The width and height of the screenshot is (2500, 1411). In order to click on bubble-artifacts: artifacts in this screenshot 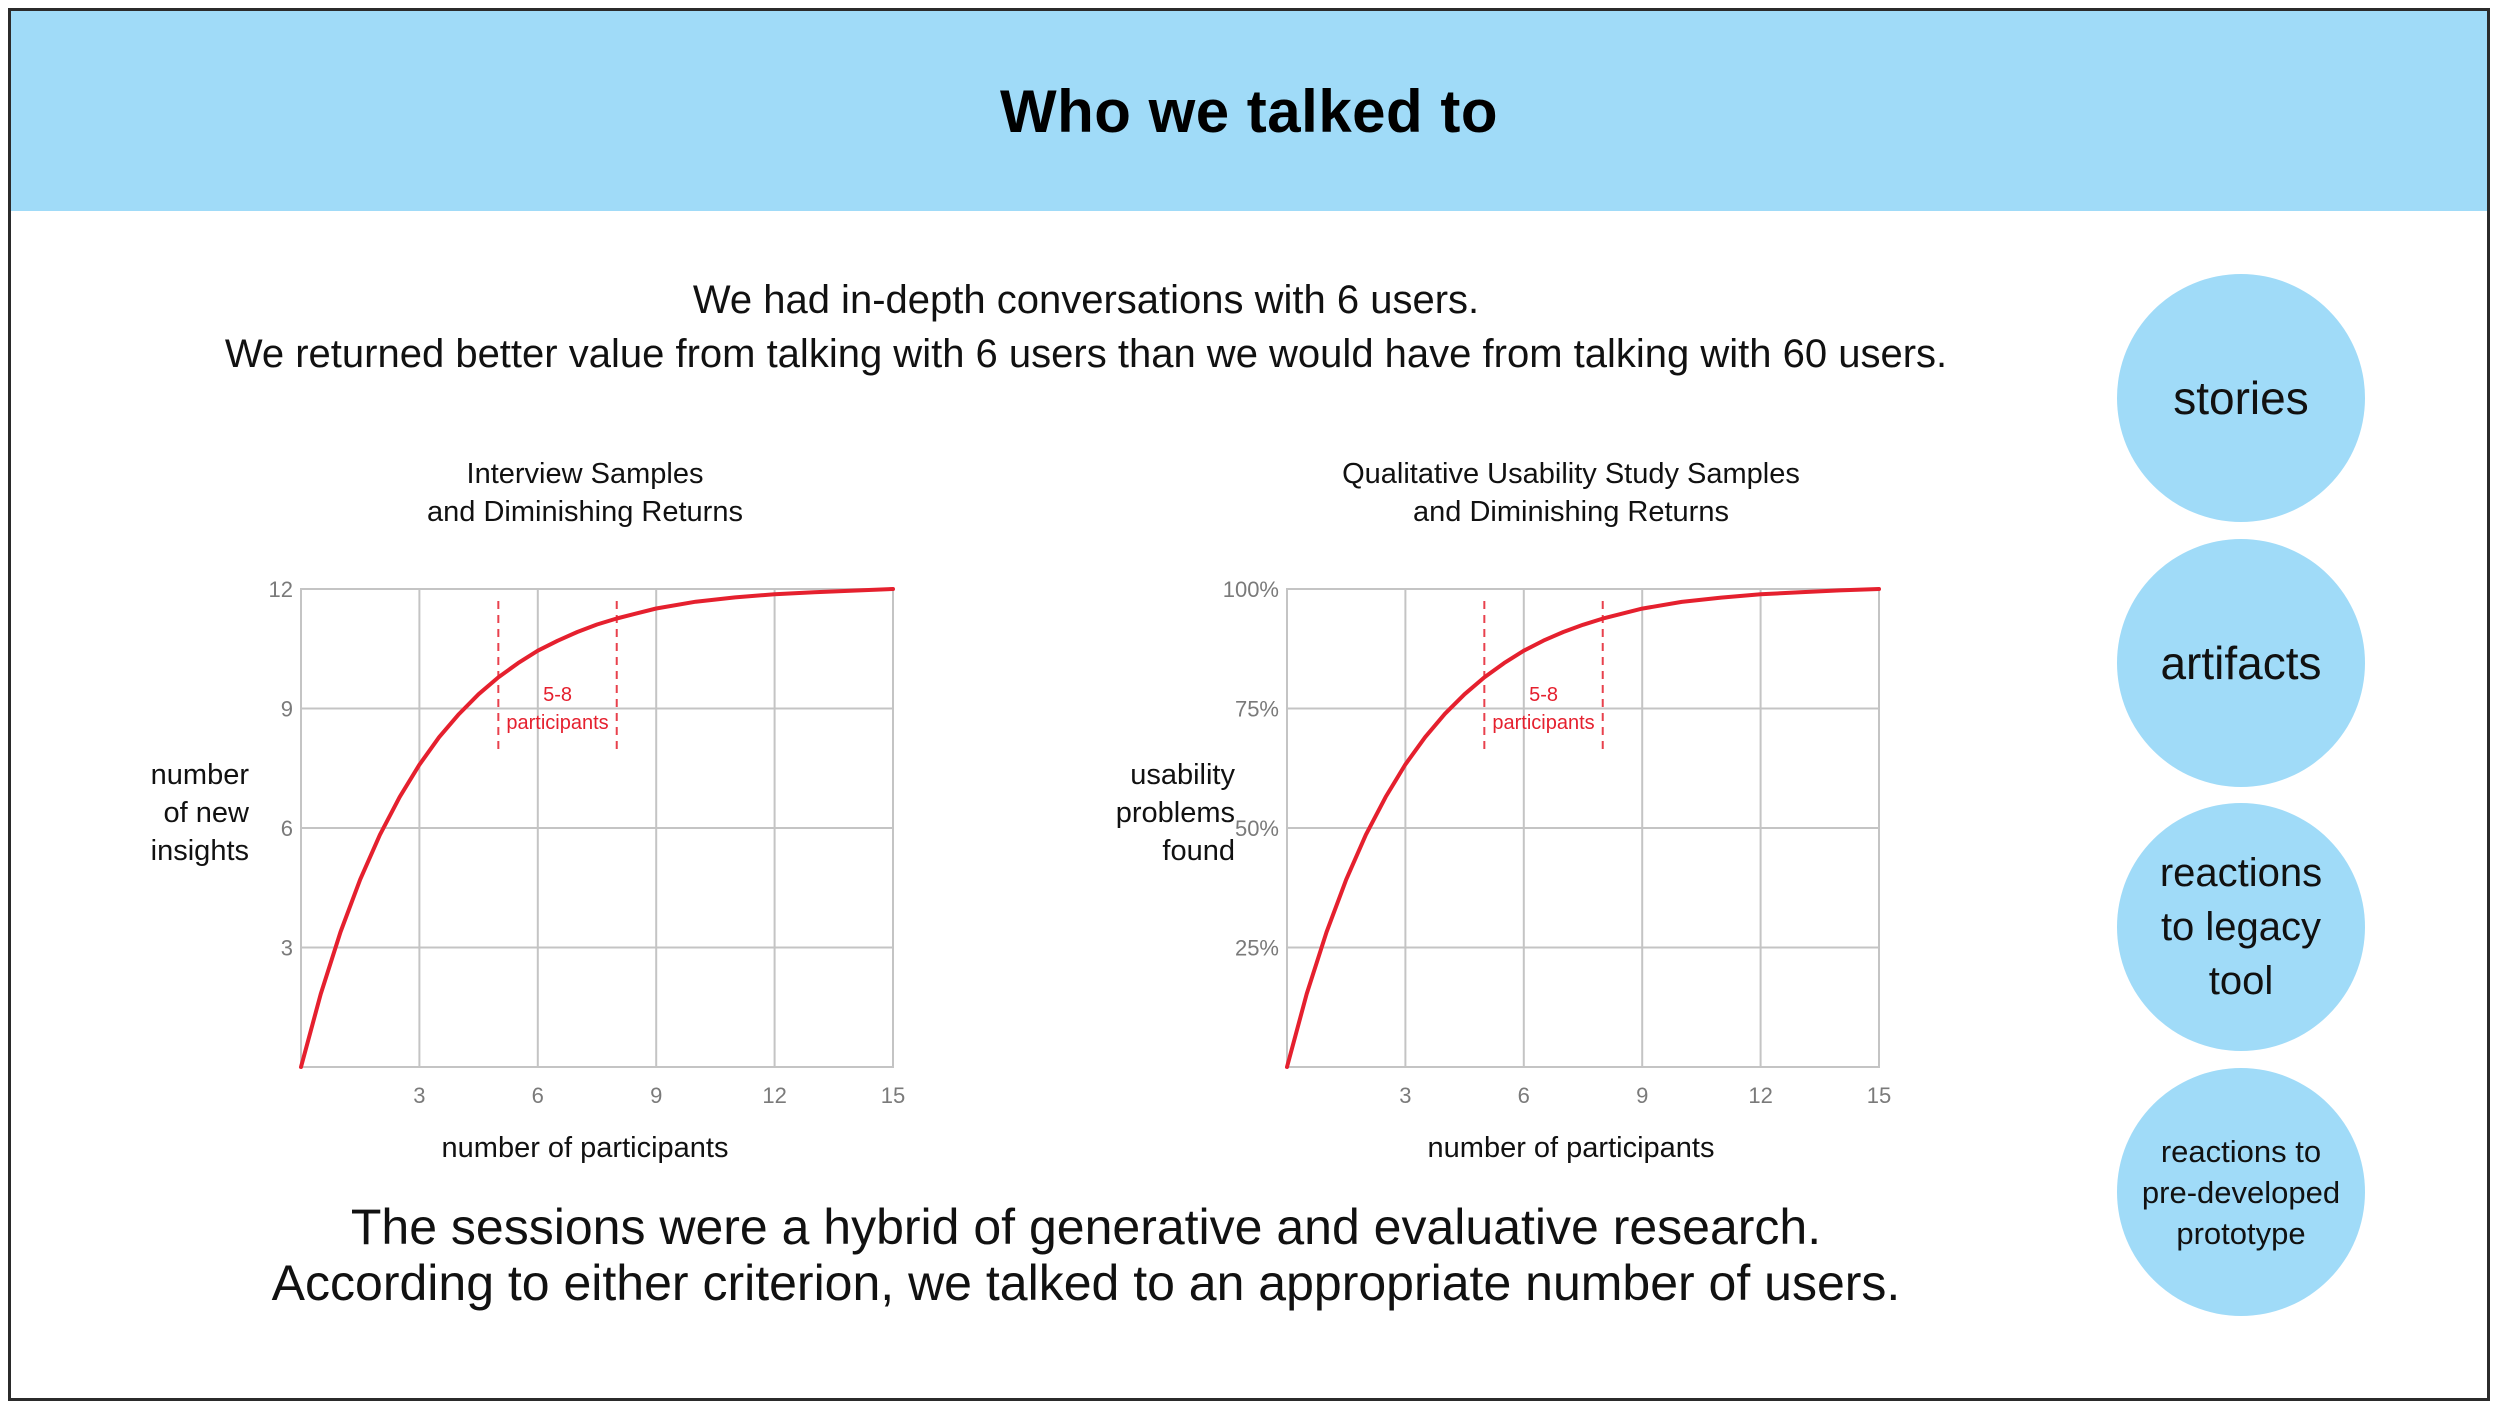, I will do `click(2241, 663)`.